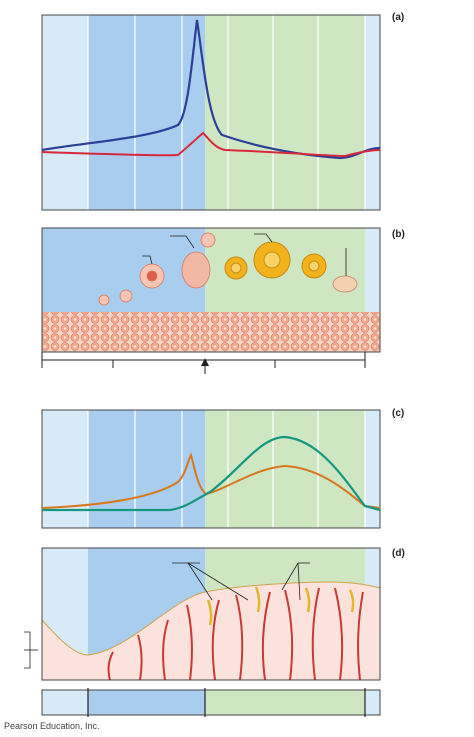 This screenshot has height=737, width=474. What do you see at coordinates (214, 614) in the screenshot?
I see `panel-d: (d)` at bounding box center [214, 614].